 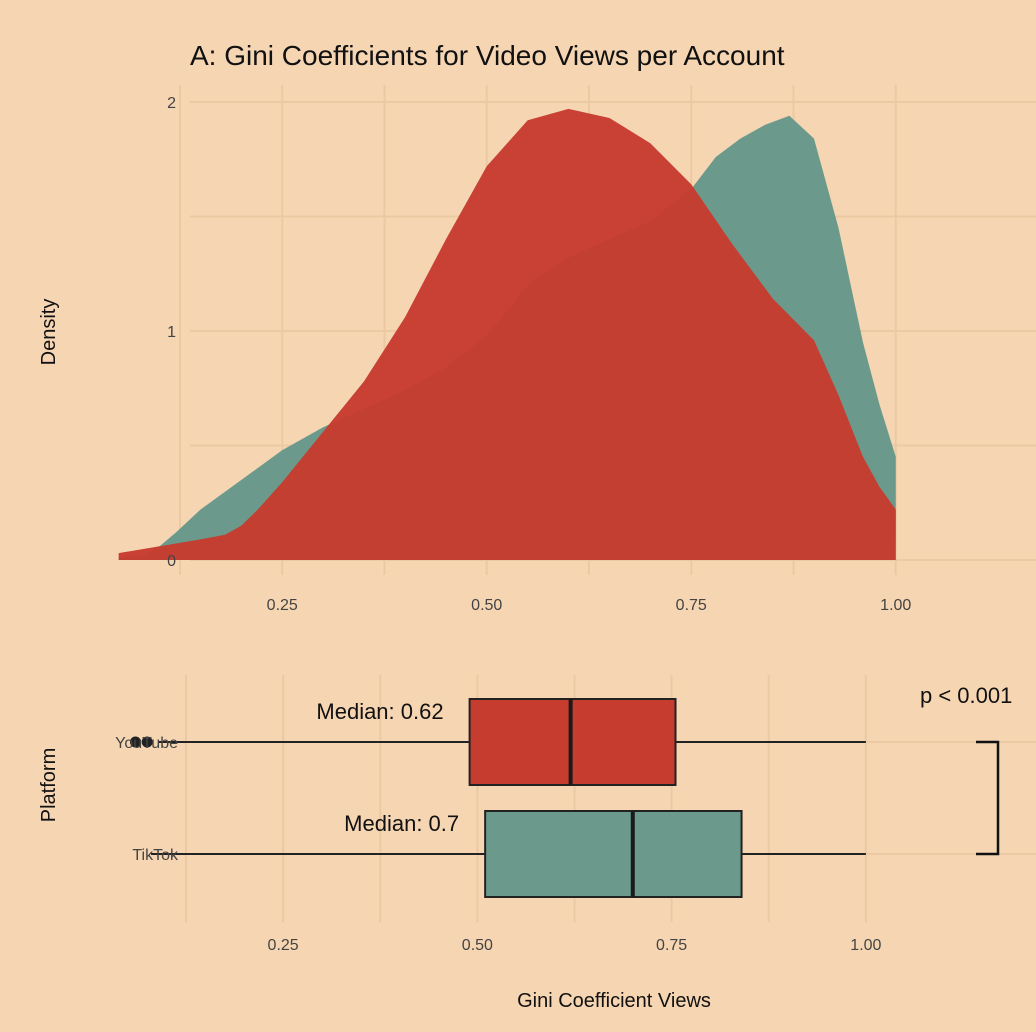 What do you see at coordinates (282, 605) in the screenshot?
I see `density-x-tick-label: 0.25` at bounding box center [282, 605].